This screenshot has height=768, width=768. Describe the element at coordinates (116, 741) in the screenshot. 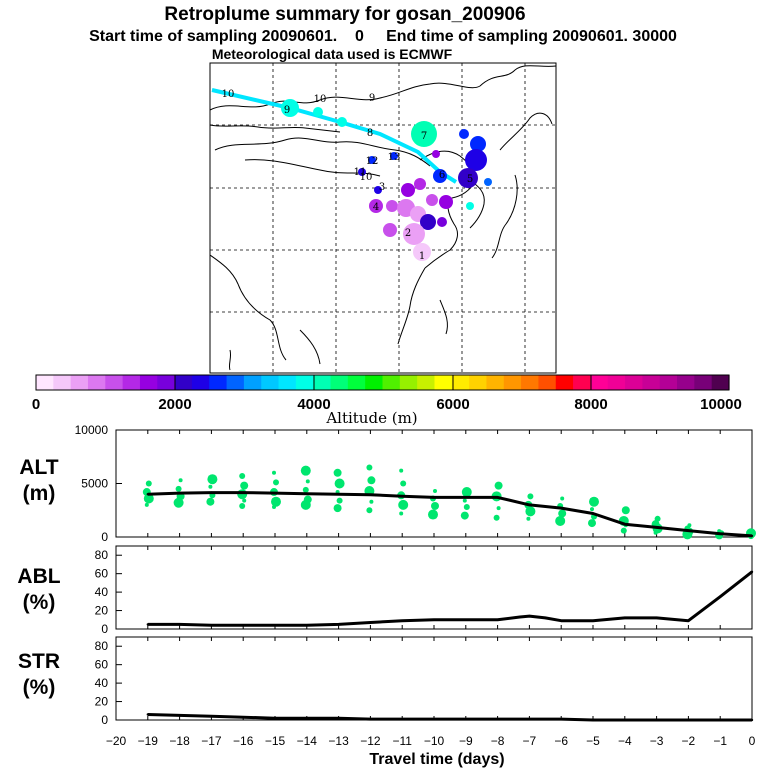

I see `x-tick-label: −20` at that location.